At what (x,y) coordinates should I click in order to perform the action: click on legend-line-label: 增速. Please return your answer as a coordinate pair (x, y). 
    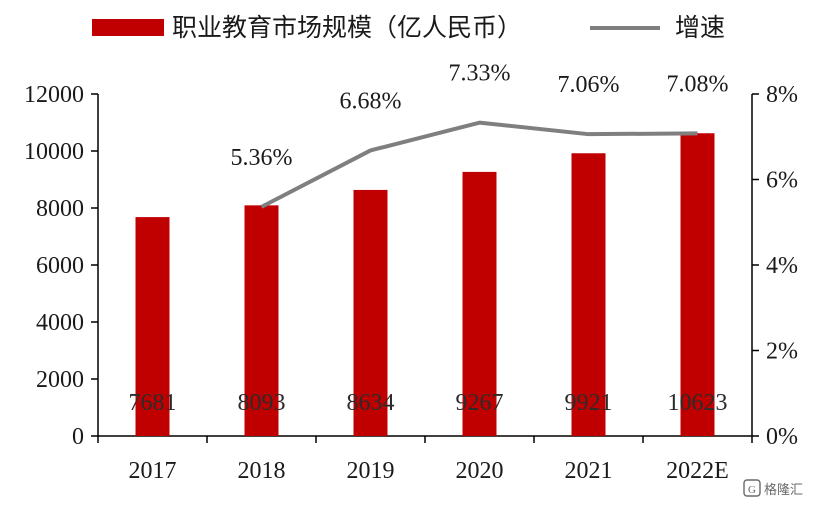
    Looking at the image, I should click on (700, 27).